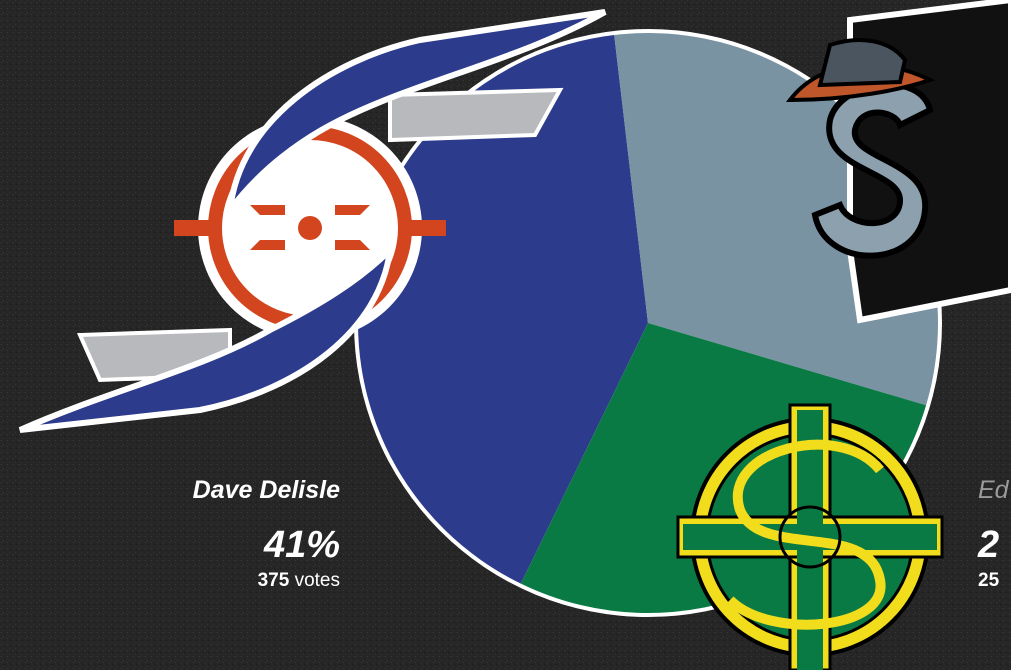  What do you see at coordinates (301, 545) in the screenshot?
I see `slice-percent: 41%` at bounding box center [301, 545].